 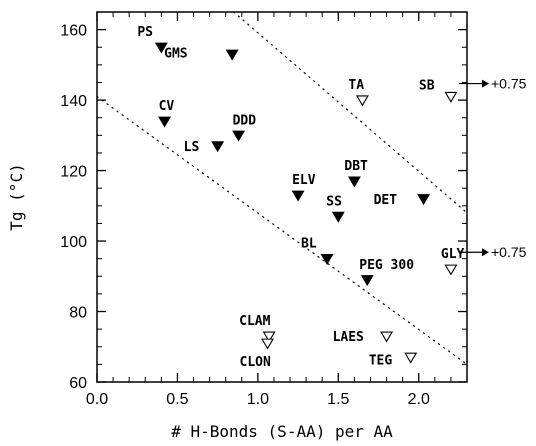 What do you see at coordinates (362, 101) in the screenshot?
I see `point-marker-ta` at bounding box center [362, 101].